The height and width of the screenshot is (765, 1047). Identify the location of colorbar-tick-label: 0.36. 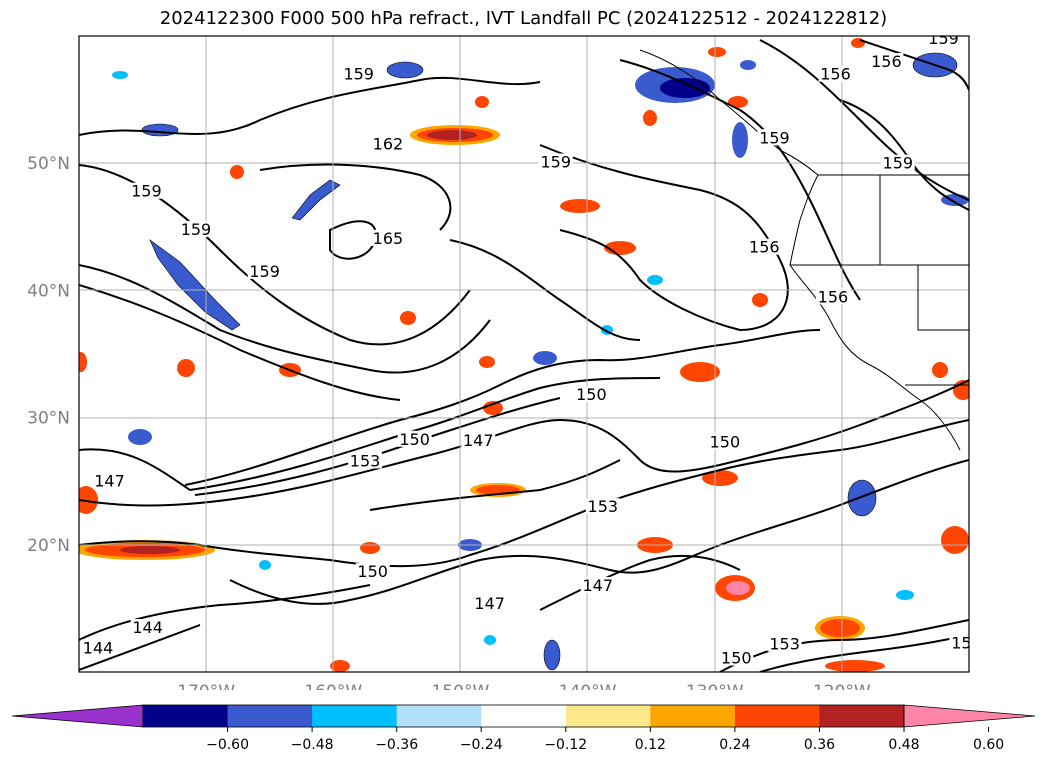
(819, 745).